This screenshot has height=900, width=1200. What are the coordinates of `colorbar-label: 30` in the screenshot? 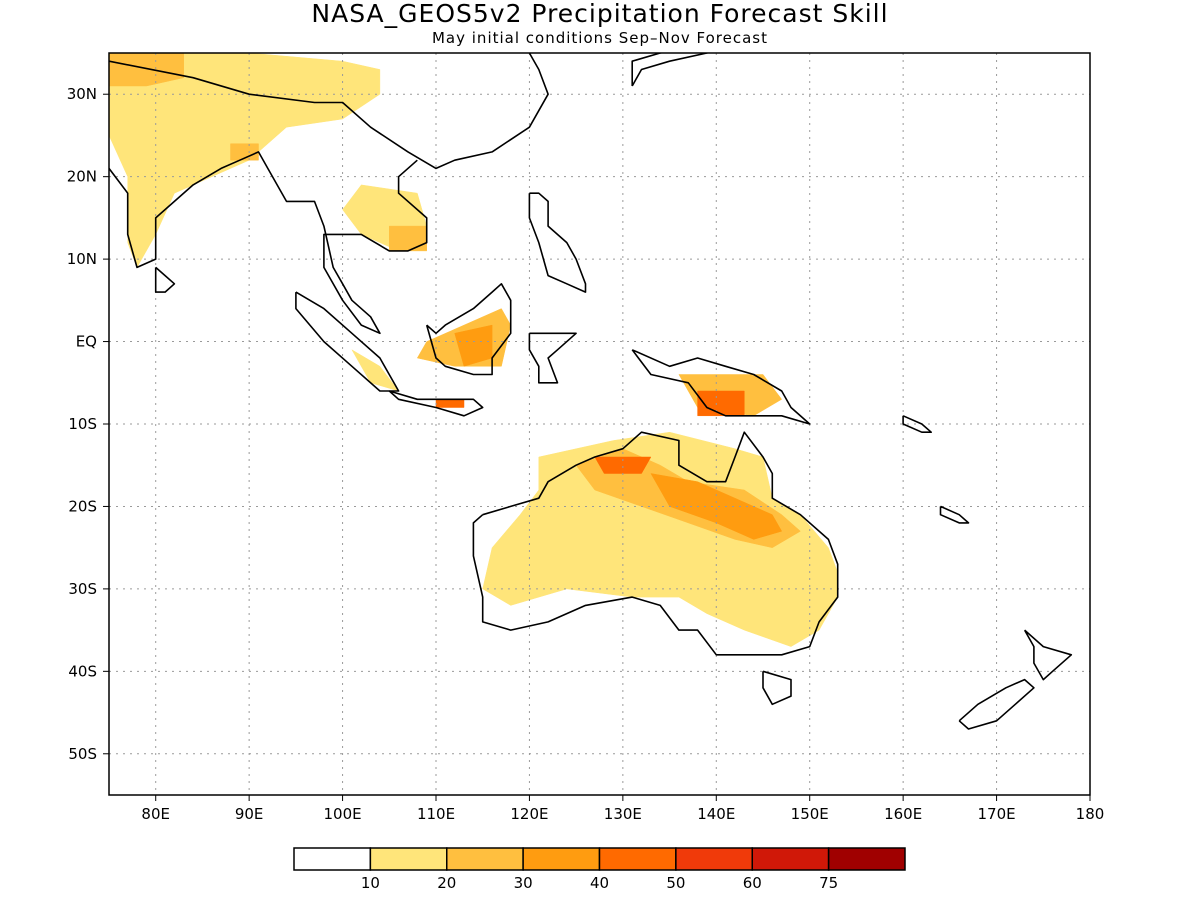 It's located at (523, 883).